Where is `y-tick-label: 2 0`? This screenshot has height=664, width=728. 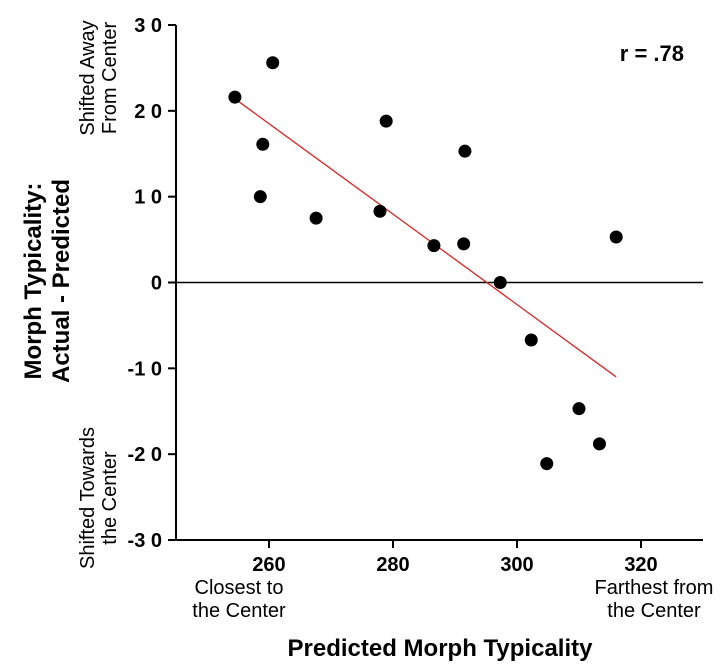
y-tick-label: 2 0 is located at coordinates (148, 112).